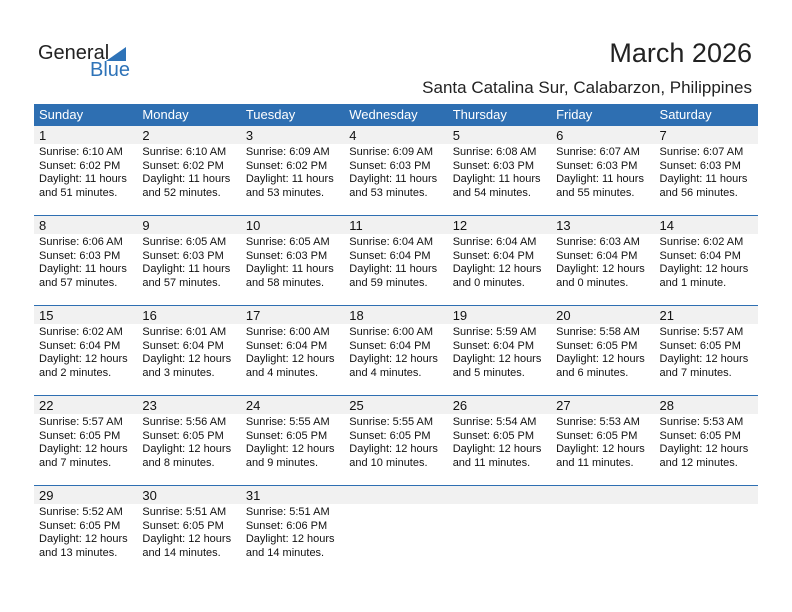 This screenshot has width=792, height=612. I want to click on day-number: 3, so click(292, 135).